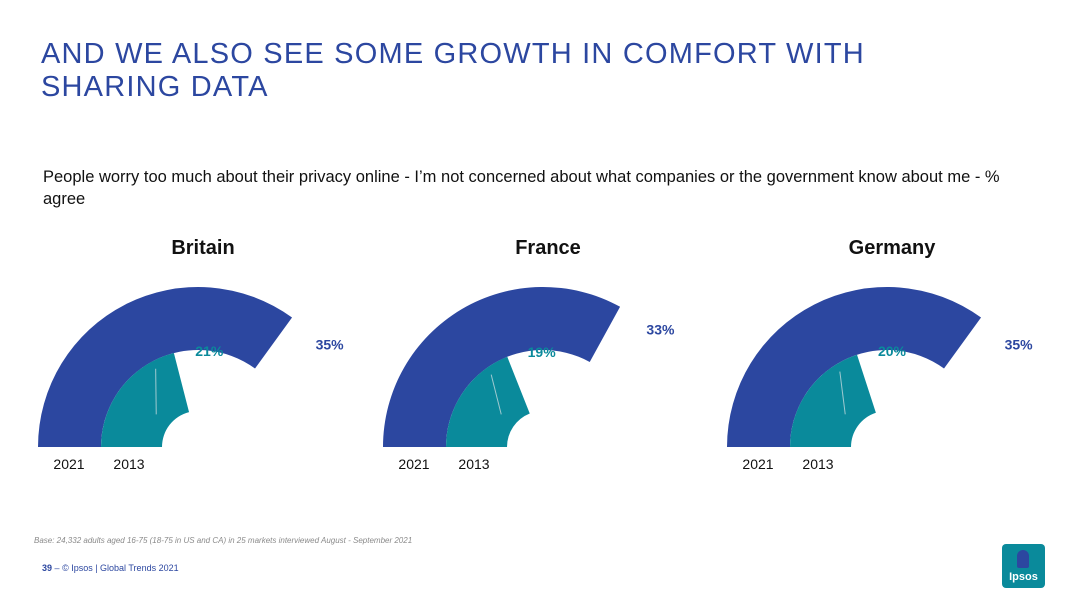  I want to click on footer-dash: –, so click(57, 568).